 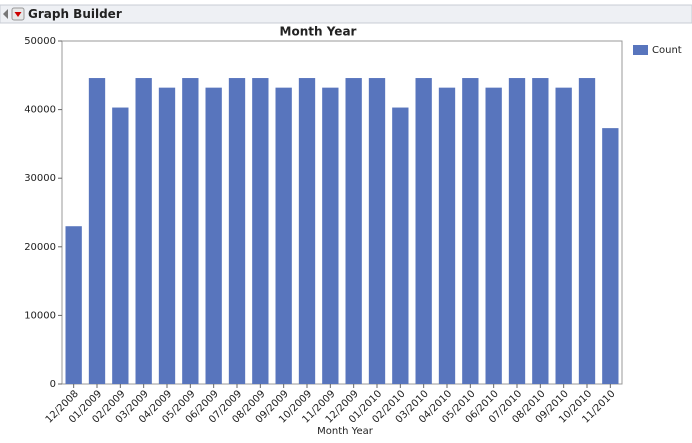 I want to click on header-bar, so click(x=346, y=14).